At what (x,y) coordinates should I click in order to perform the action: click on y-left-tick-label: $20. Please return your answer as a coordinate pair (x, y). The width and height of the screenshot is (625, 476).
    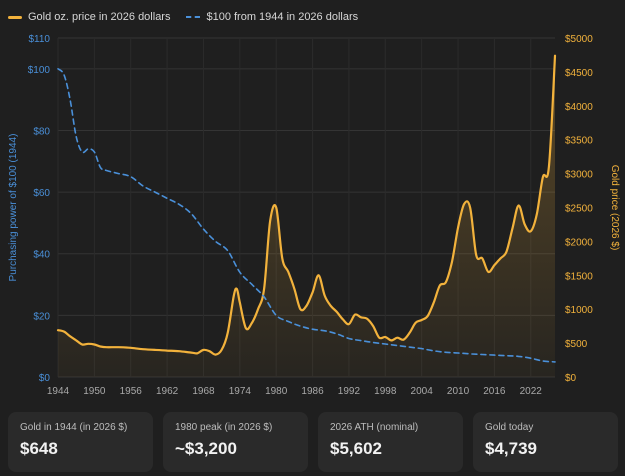
    Looking at the image, I should click on (41, 316).